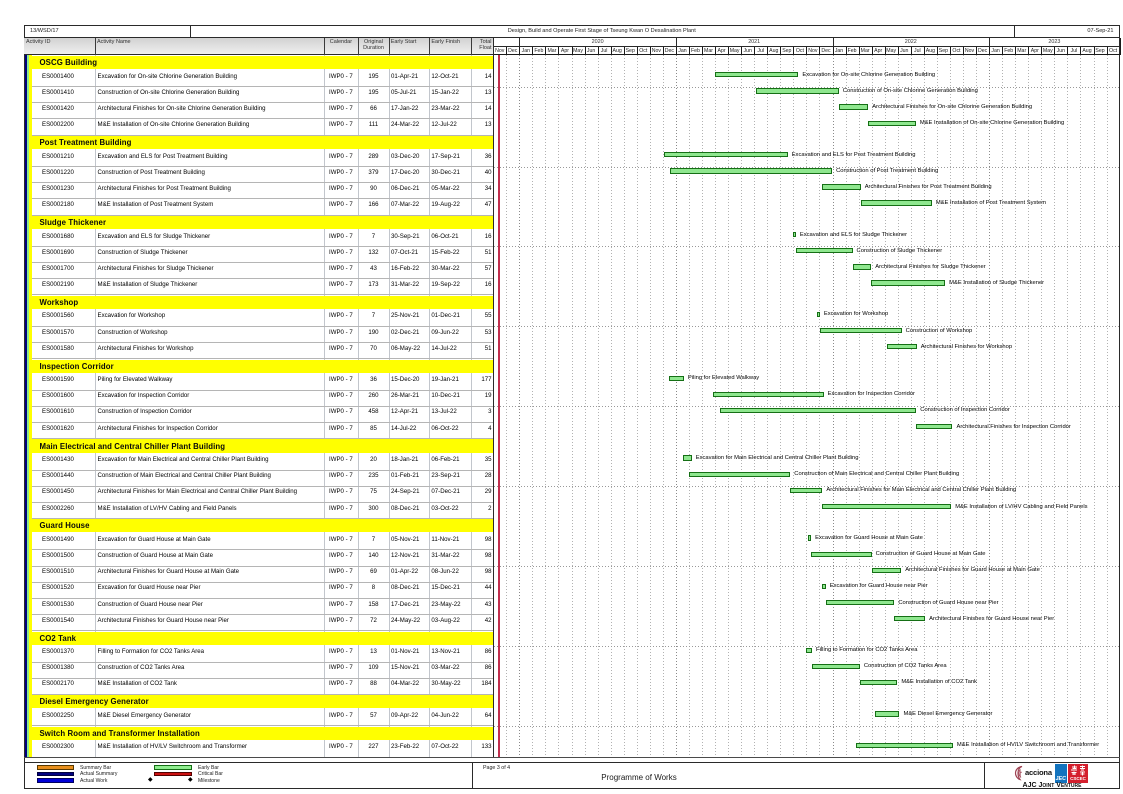 This screenshot has width=1123, height=794. Describe the element at coordinates (1078, 778) in the screenshot. I see `svg-text: CSCEC` at that location.